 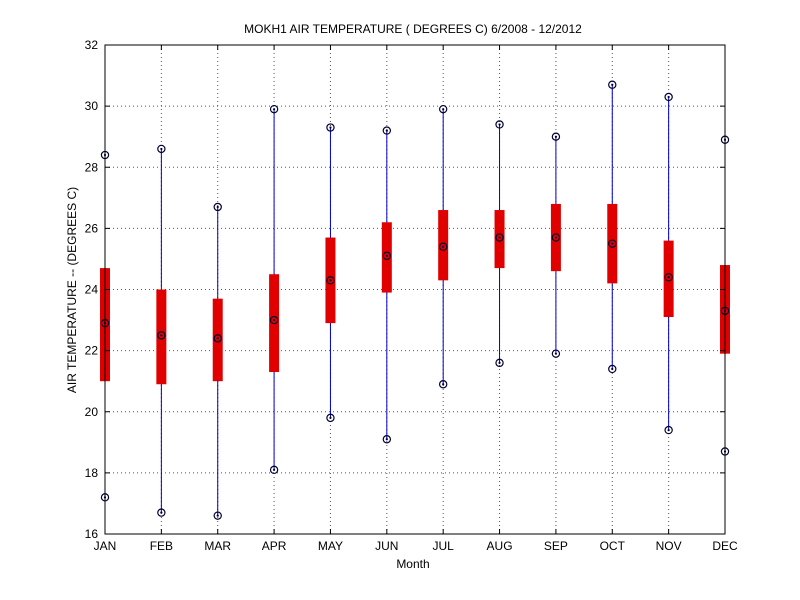 What do you see at coordinates (161, 546) in the screenshot?
I see `x-tick-label: FEB` at bounding box center [161, 546].